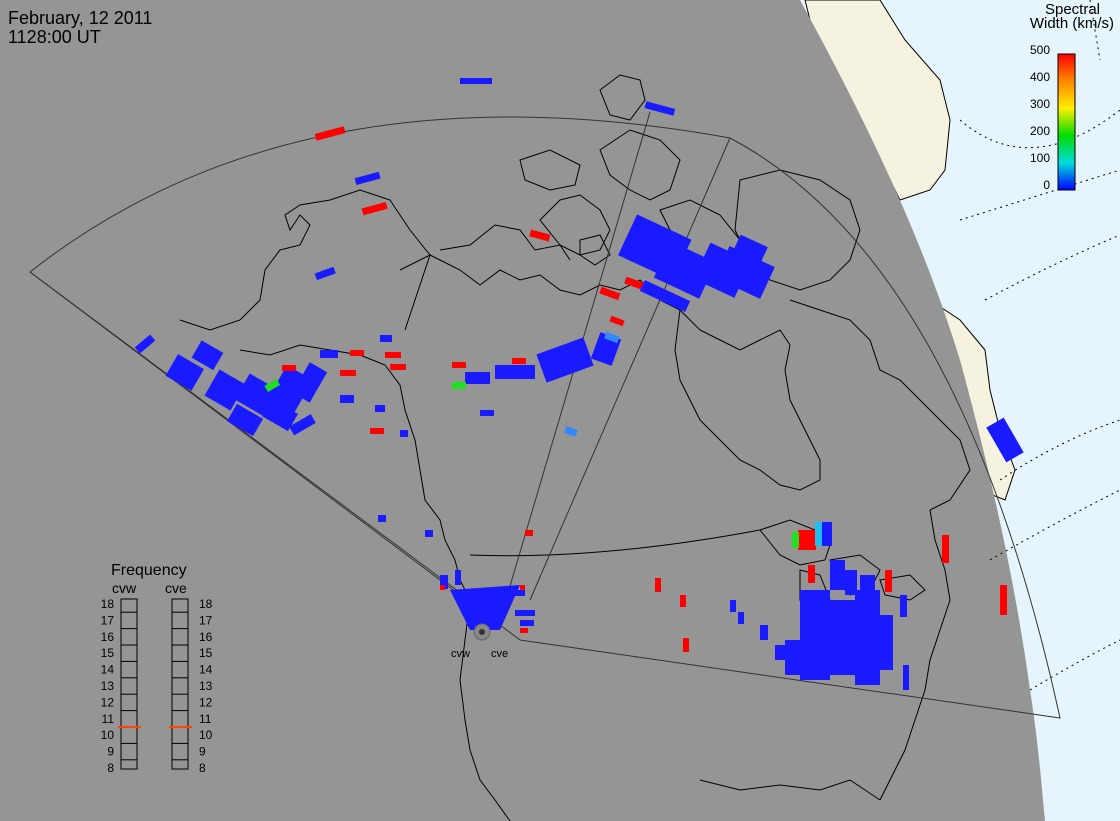  I want to click on frequency-label-right: 8, so click(202, 768).